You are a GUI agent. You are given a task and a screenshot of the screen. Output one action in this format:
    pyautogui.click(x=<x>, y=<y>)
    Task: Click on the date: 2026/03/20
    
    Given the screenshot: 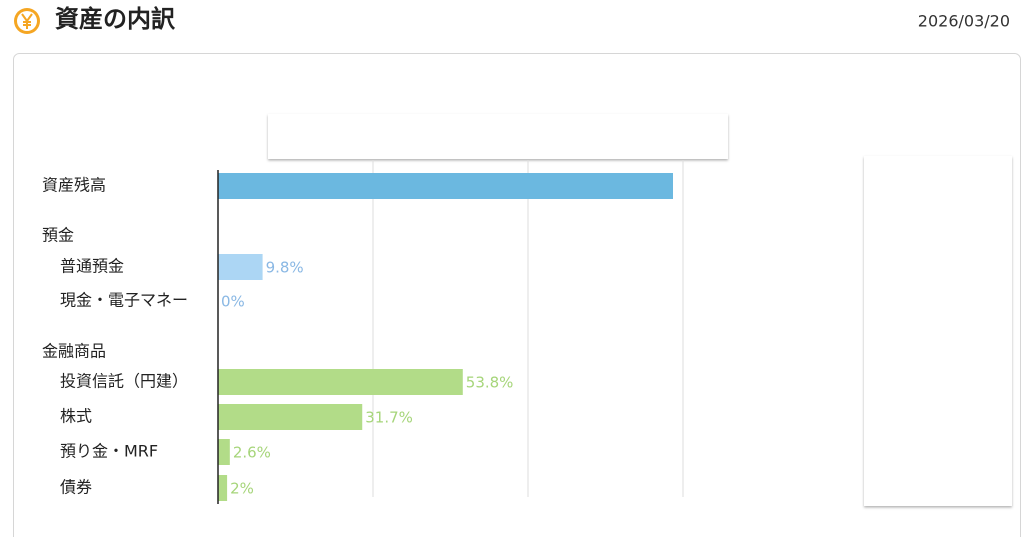 What is the action you would take?
    pyautogui.click(x=964, y=21)
    